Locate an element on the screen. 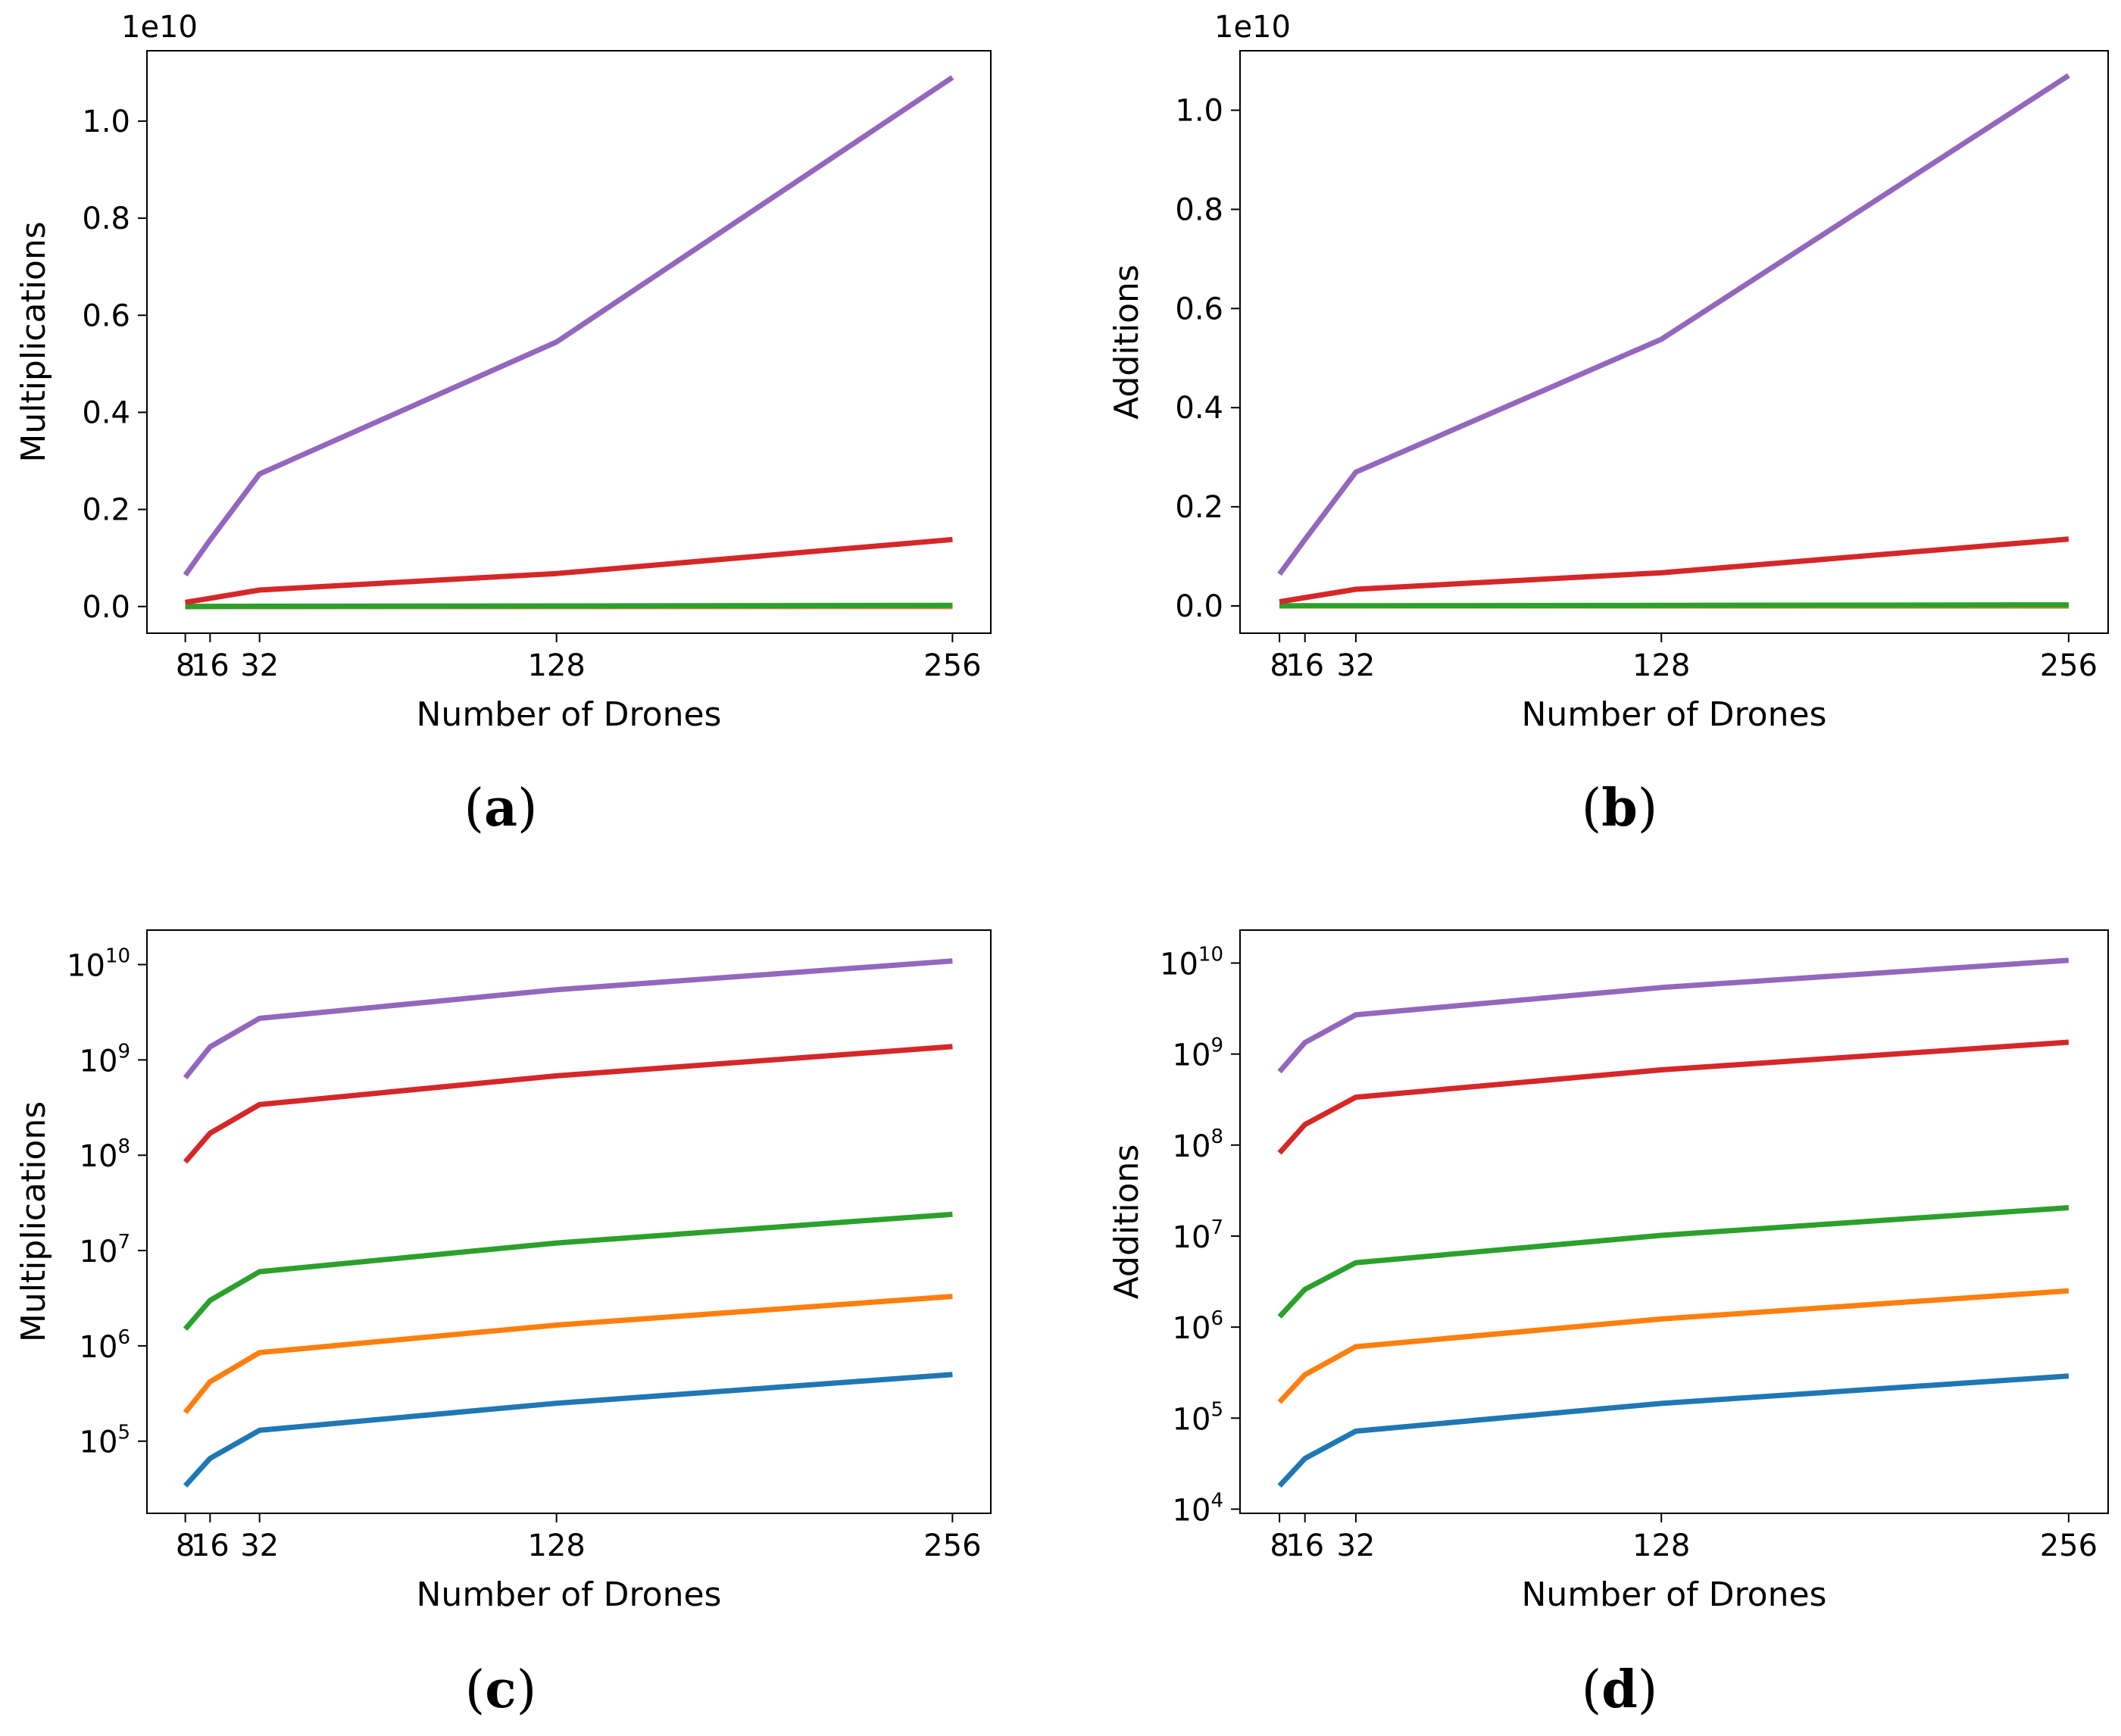  y-tick-exponent: 5 is located at coordinates (1216, 1409).